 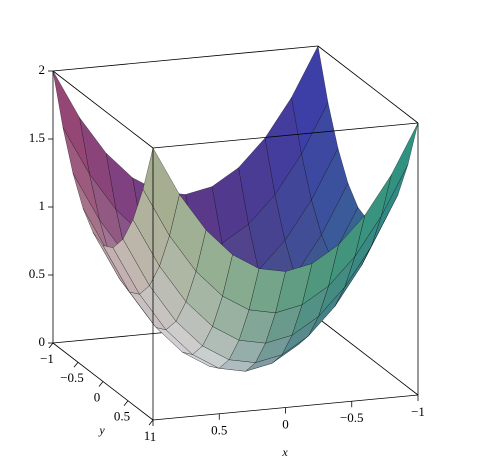 What do you see at coordinates (284, 452) in the screenshot?
I see `x-axis-label: x` at bounding box center [284, 452].